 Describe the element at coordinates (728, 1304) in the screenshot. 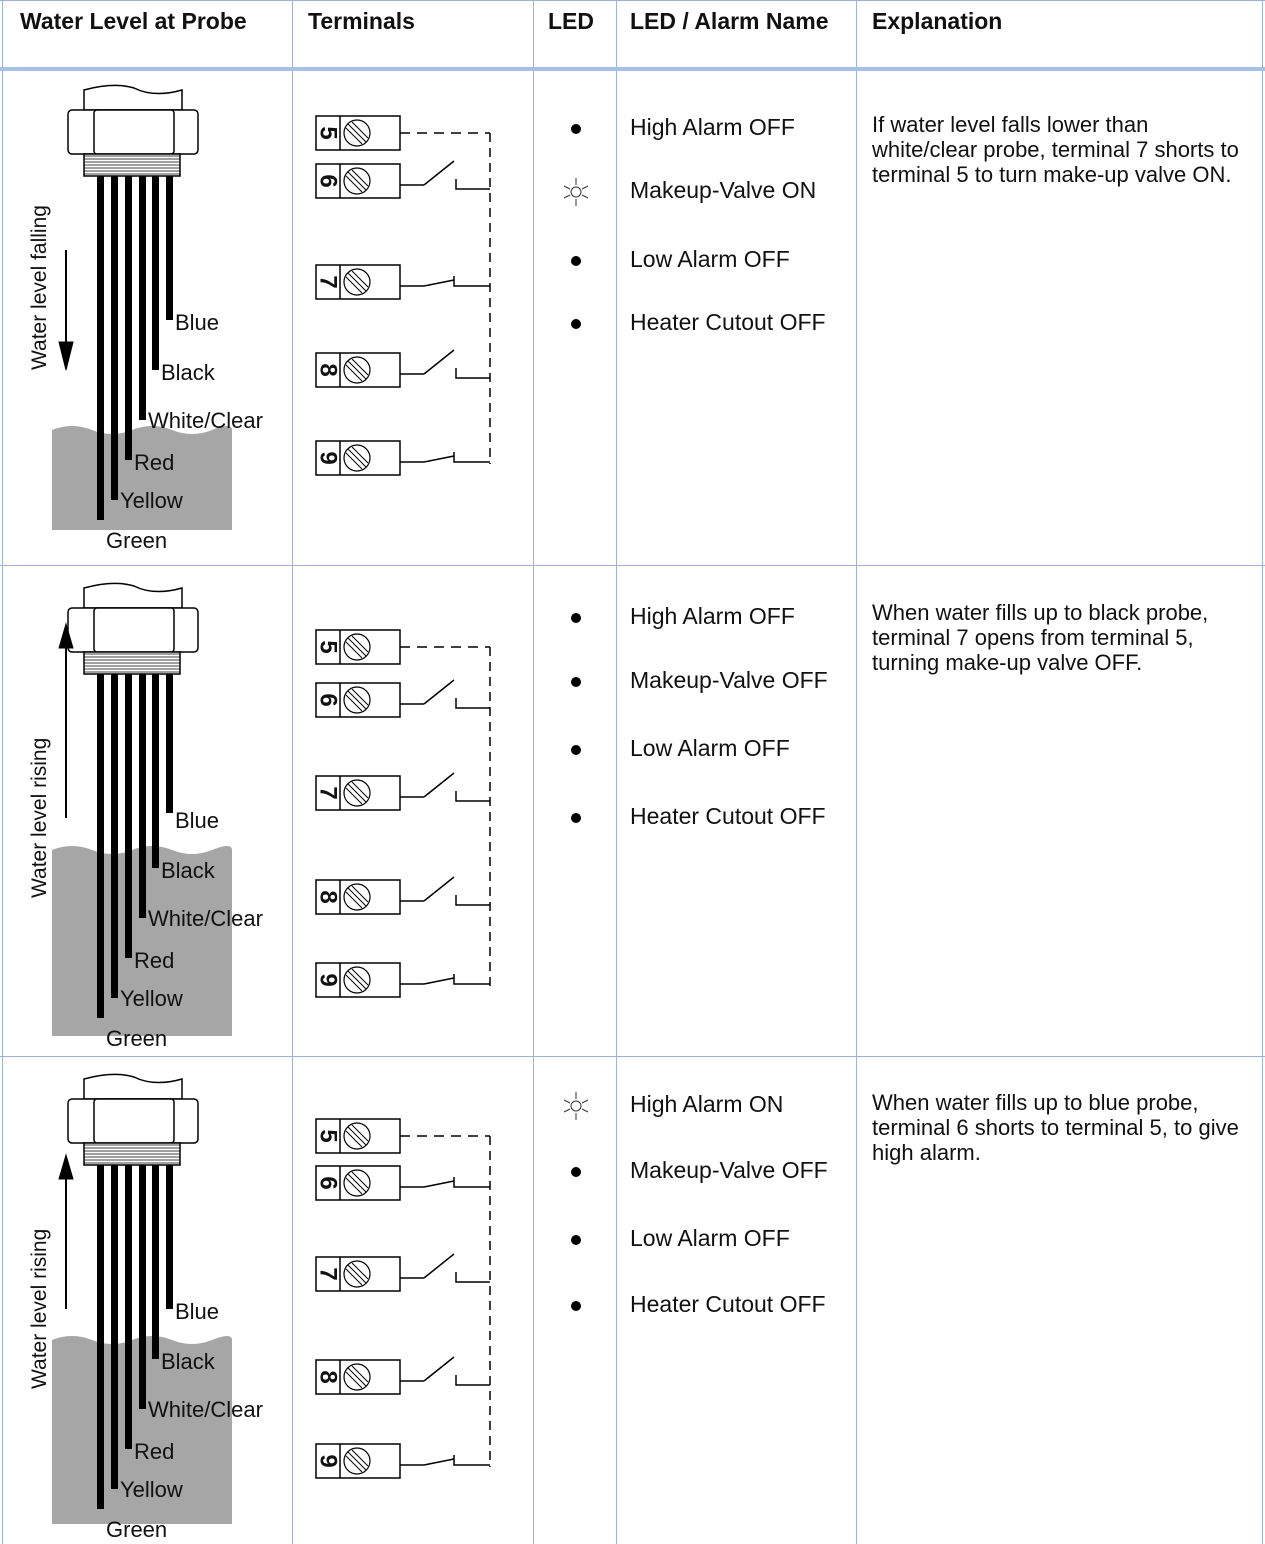

I see `led-alarm-name: Heater Cutout OFF` at that location.